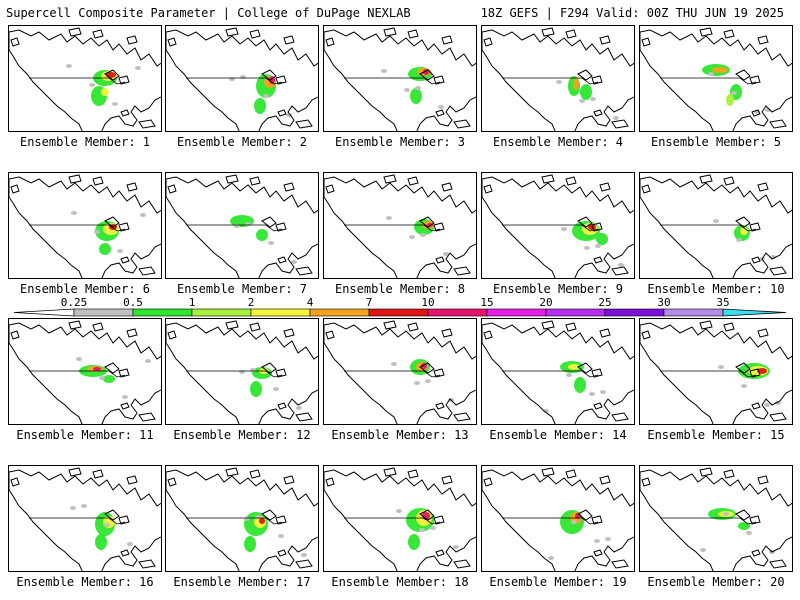  What do you see at coordinates (558, 435) in the screenshot?
I see `ensemble-member-label: Ensemble Member: 14` at bounding box center [558, 435].